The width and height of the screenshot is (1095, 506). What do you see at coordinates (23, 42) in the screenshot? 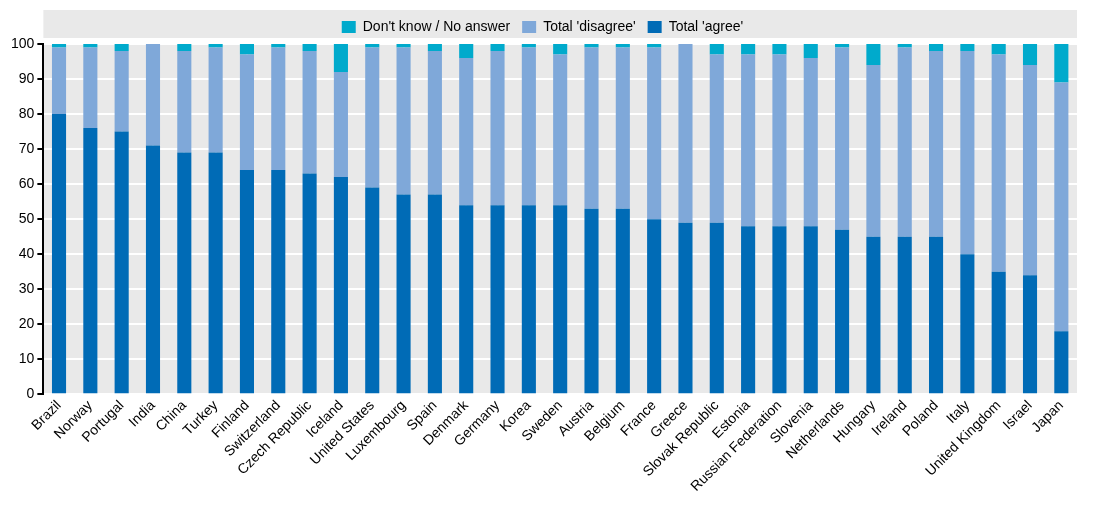
I see `y-tick-label: 100` at bounding box center [23, 42].